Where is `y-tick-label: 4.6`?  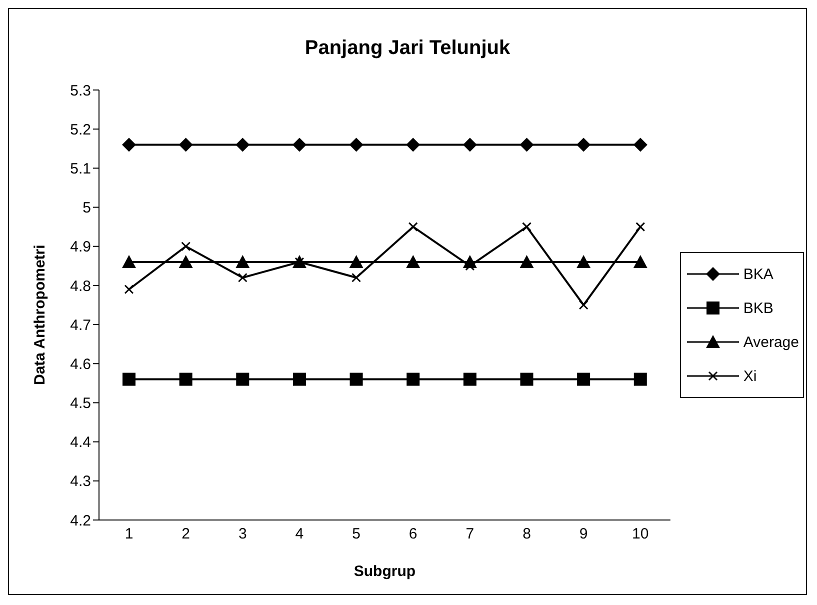 y-tick-label: 4.6 is located at coordinates (80, 364).